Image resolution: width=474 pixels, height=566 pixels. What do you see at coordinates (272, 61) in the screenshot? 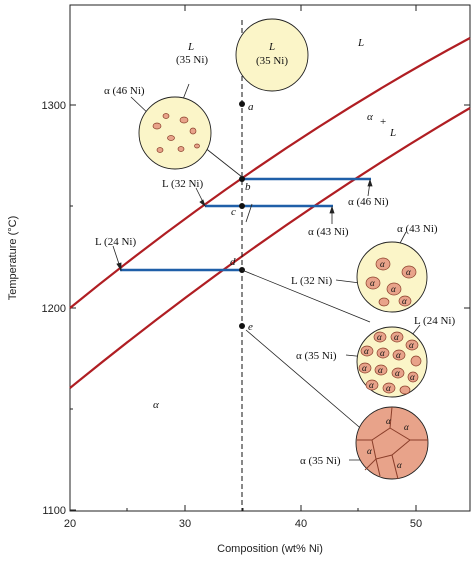
I see `circle1-composition-label: (35 Ni)` at bounding box center [272, 61].